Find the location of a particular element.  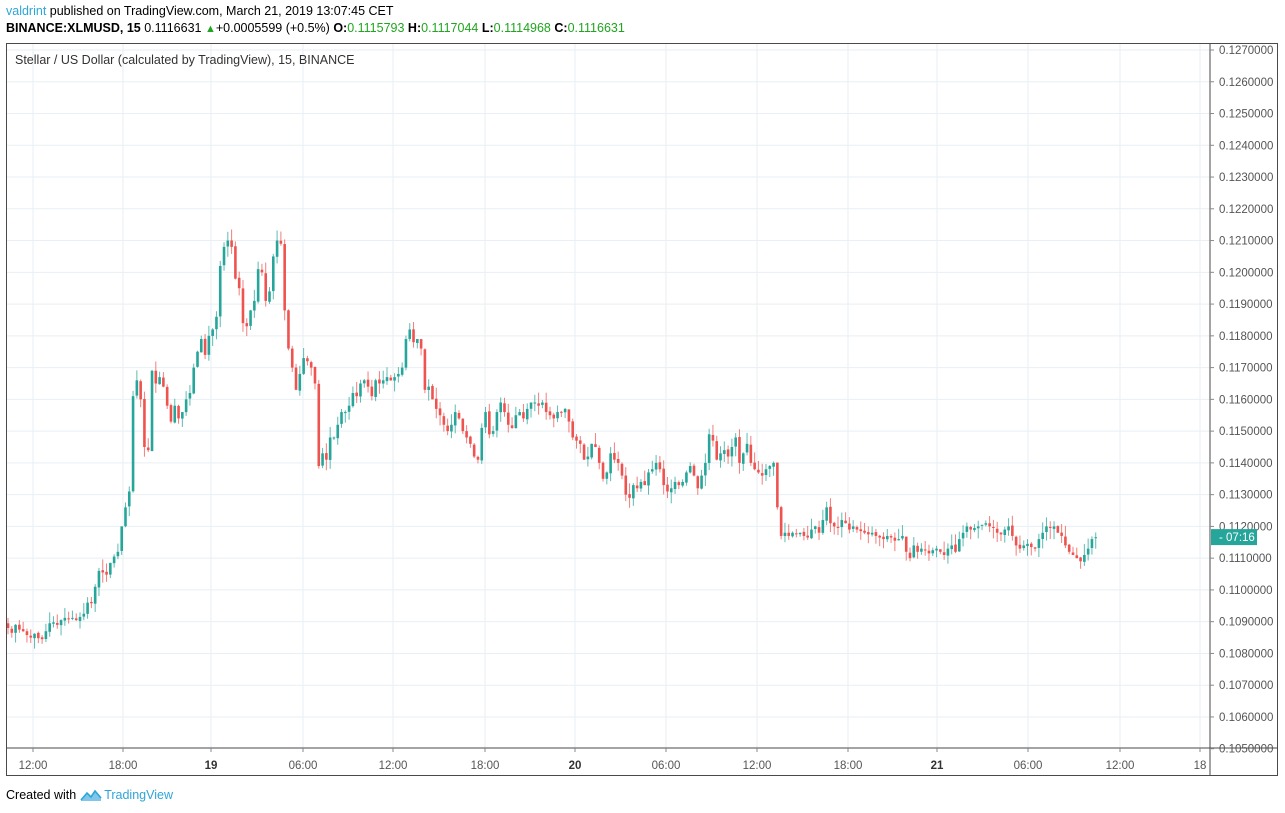

current-price-badge: - 07:16 is located at coordinates (1234, 537).